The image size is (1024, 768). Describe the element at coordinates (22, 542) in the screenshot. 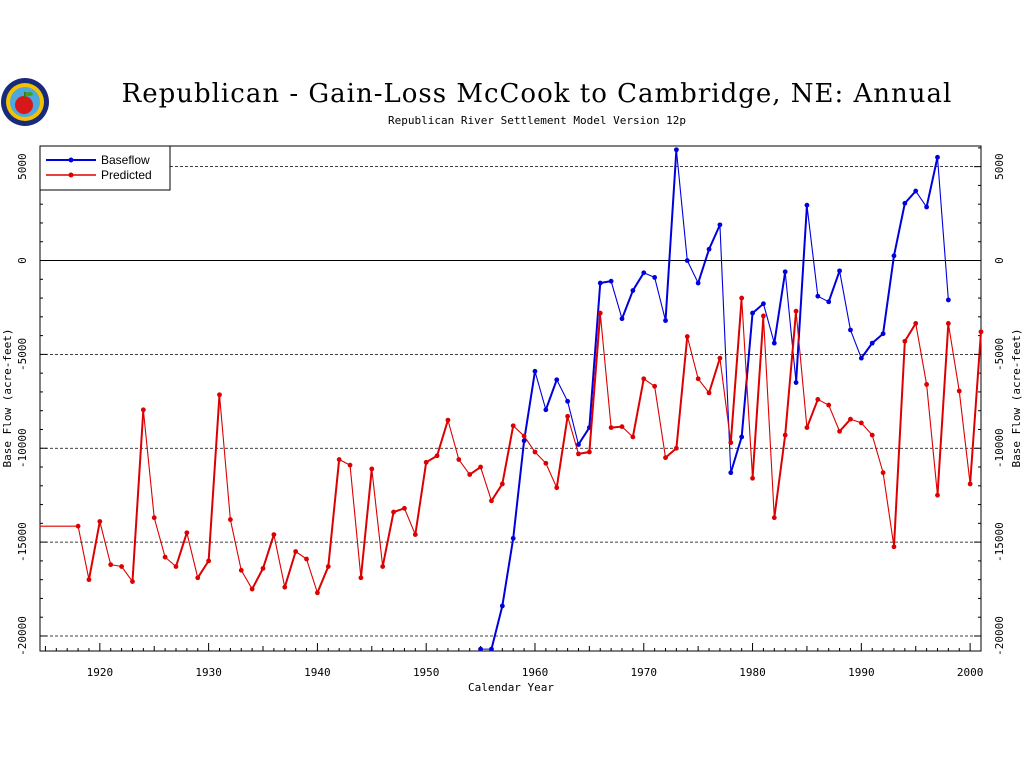

I see `y-tick-label-left: -15000` at that location.